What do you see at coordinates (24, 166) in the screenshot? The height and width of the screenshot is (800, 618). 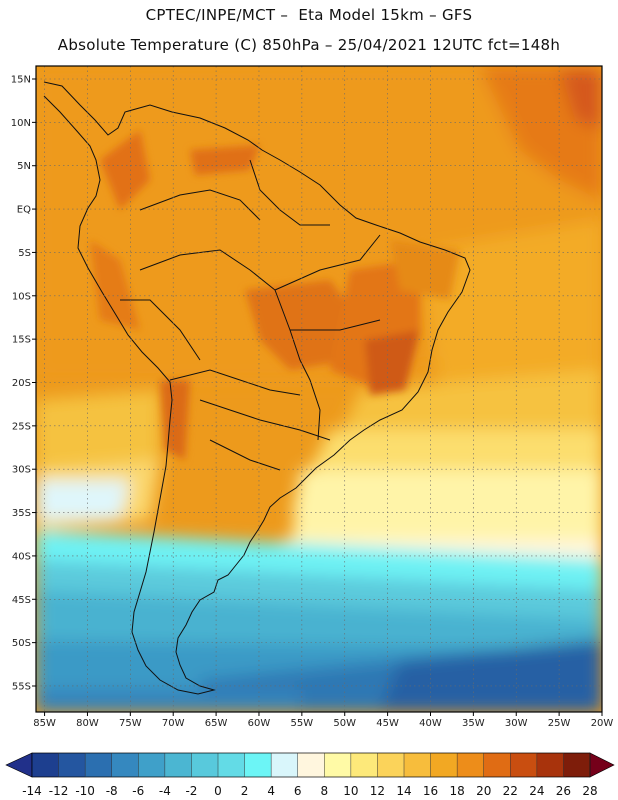 I see `lat-tick-label: 5N` at bounding box center [24, 166].